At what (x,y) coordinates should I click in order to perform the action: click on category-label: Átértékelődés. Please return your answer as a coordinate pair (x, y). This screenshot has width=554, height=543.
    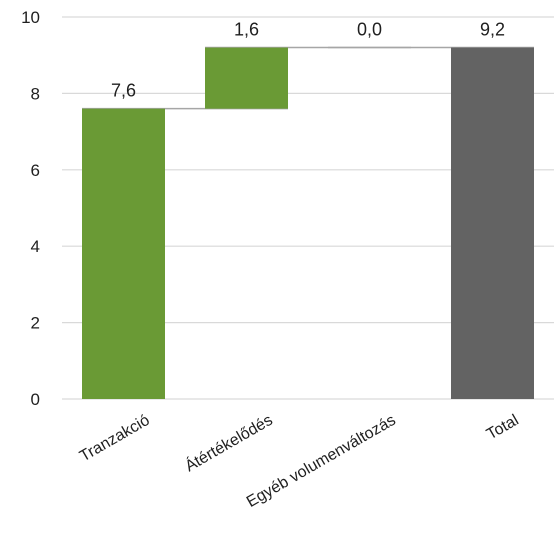
    Looking at the image, I should click on (228, 442).